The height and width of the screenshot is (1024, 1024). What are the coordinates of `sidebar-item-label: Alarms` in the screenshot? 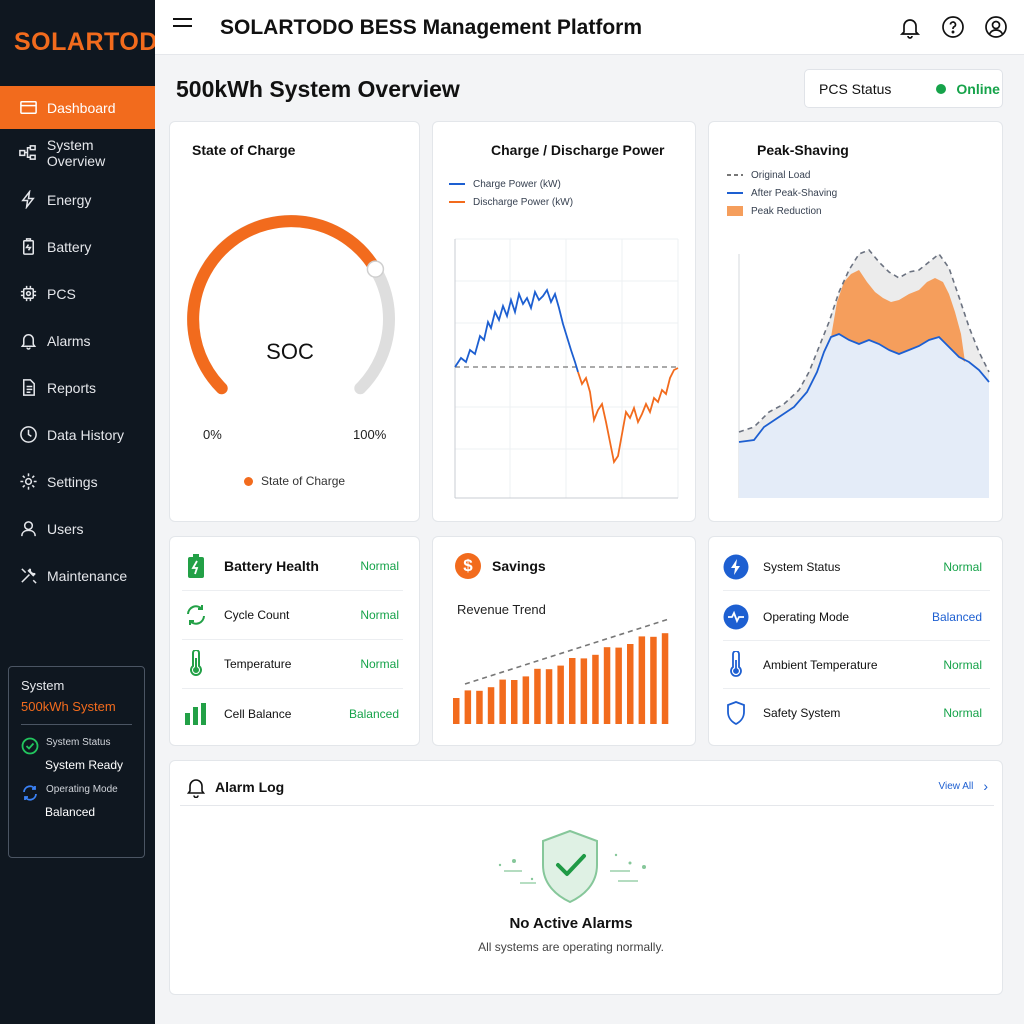 It's located at (69, 340).